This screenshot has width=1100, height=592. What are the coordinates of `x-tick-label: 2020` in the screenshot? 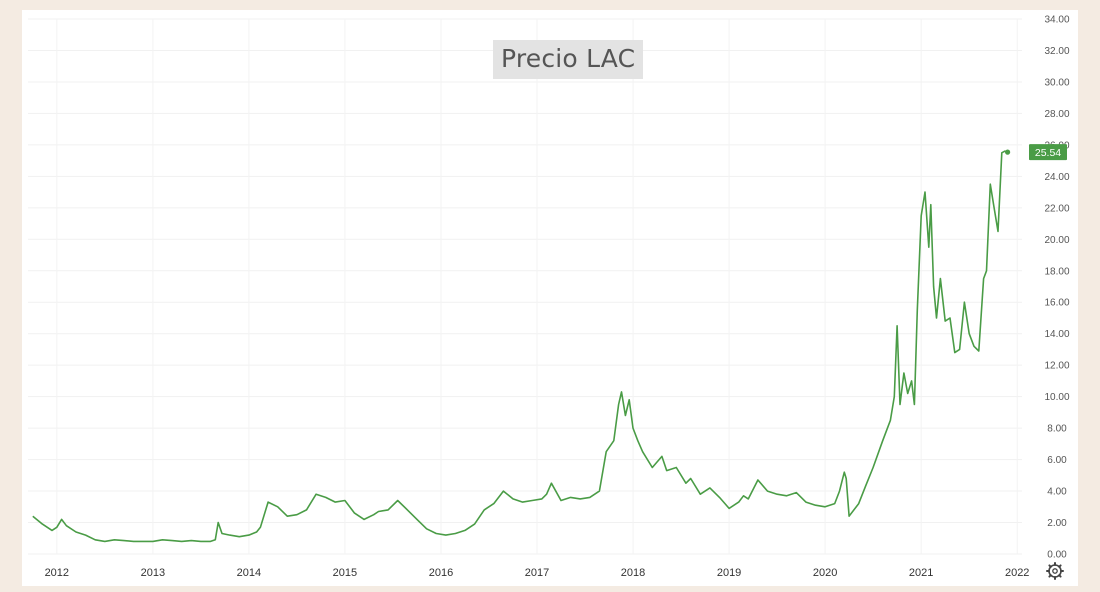 It's located at (825, 573).